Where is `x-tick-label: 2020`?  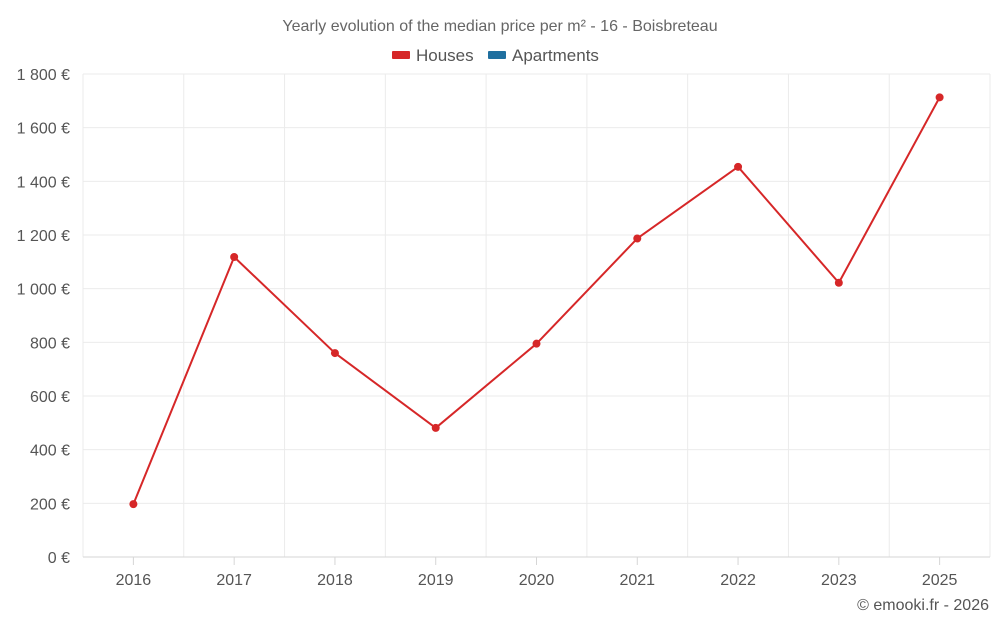
x-tick-label: 2020 is located at coordinates (537, 580).